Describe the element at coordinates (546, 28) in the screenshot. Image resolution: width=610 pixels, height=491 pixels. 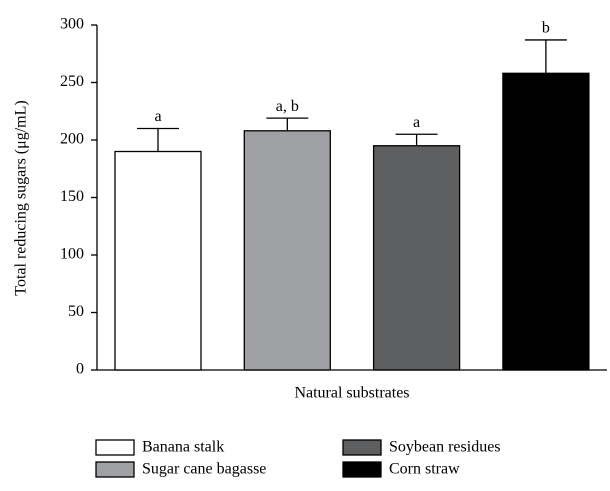
I see `significance-letter: b` at that location.